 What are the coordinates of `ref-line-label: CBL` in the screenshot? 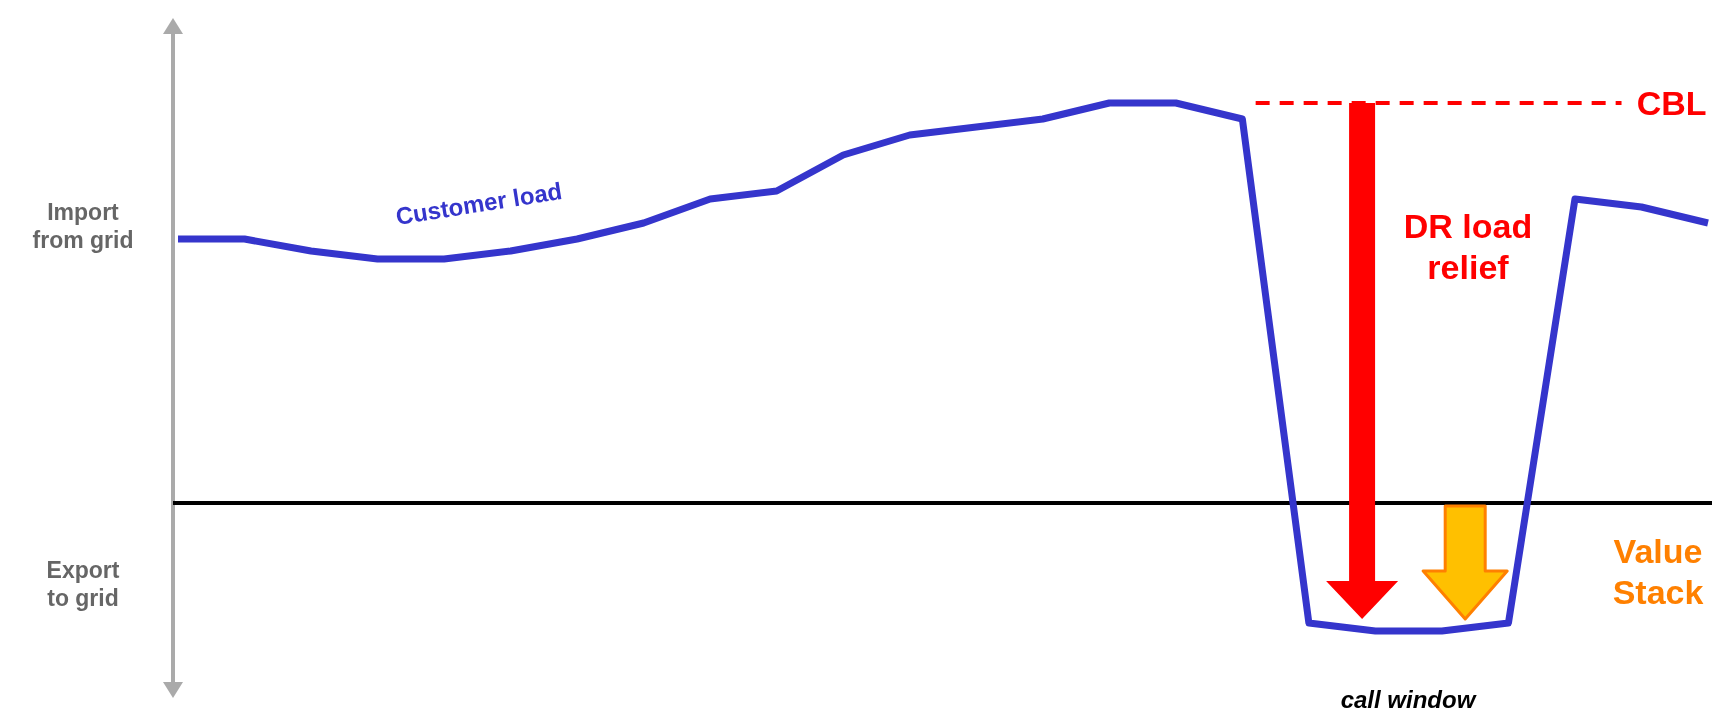 It's located at (1671, 103).